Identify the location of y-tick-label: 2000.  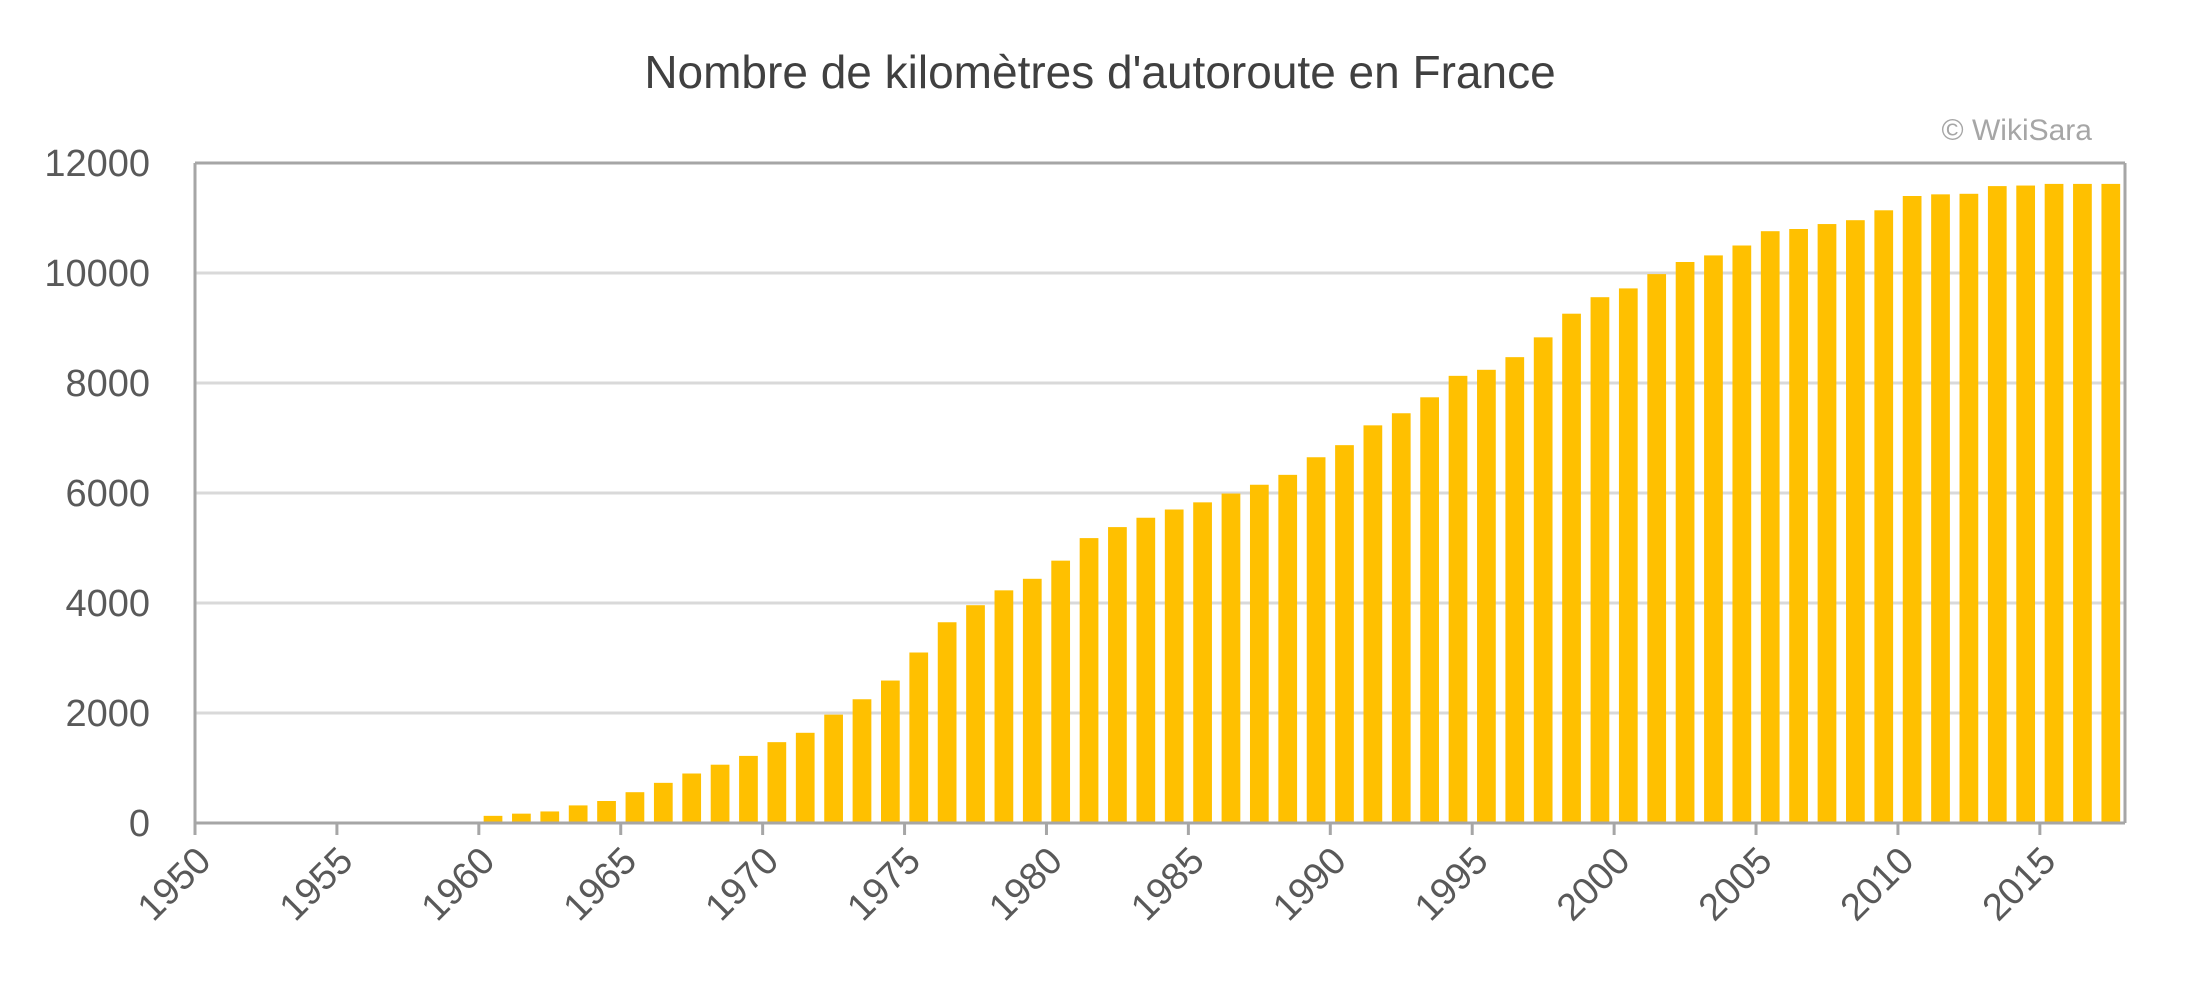
(107, 714).